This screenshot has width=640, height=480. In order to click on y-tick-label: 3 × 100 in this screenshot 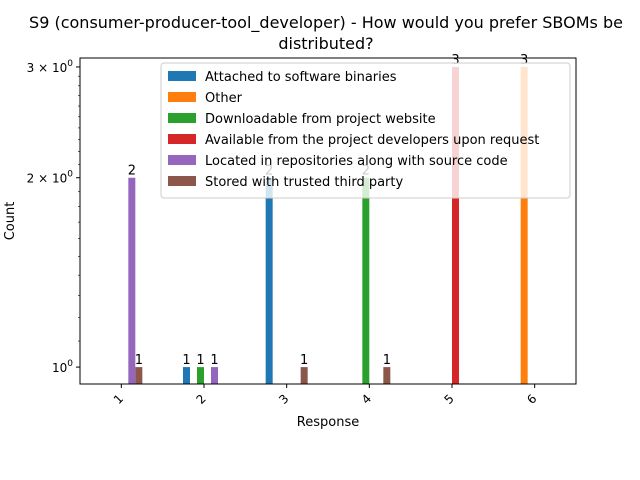, I will do `click(50, 67)`.